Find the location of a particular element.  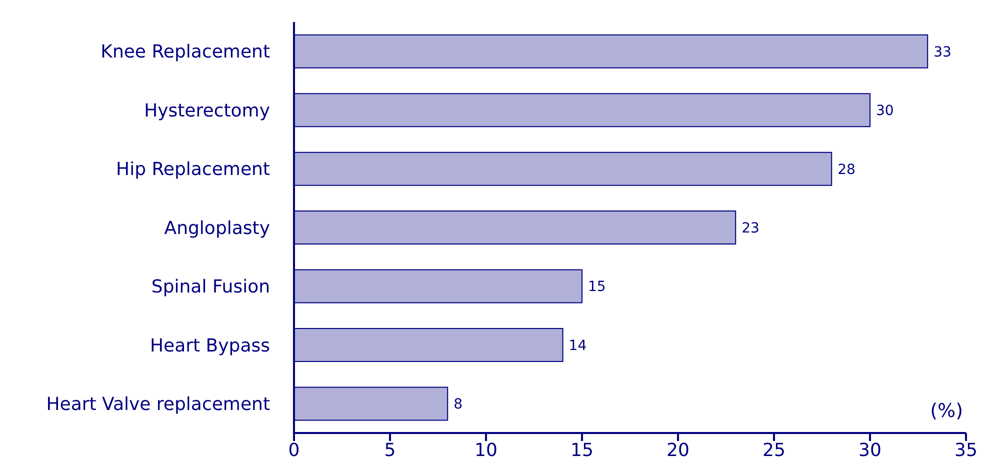

y-tick-label: Heart Bypass is located at coordinates (210, 345).